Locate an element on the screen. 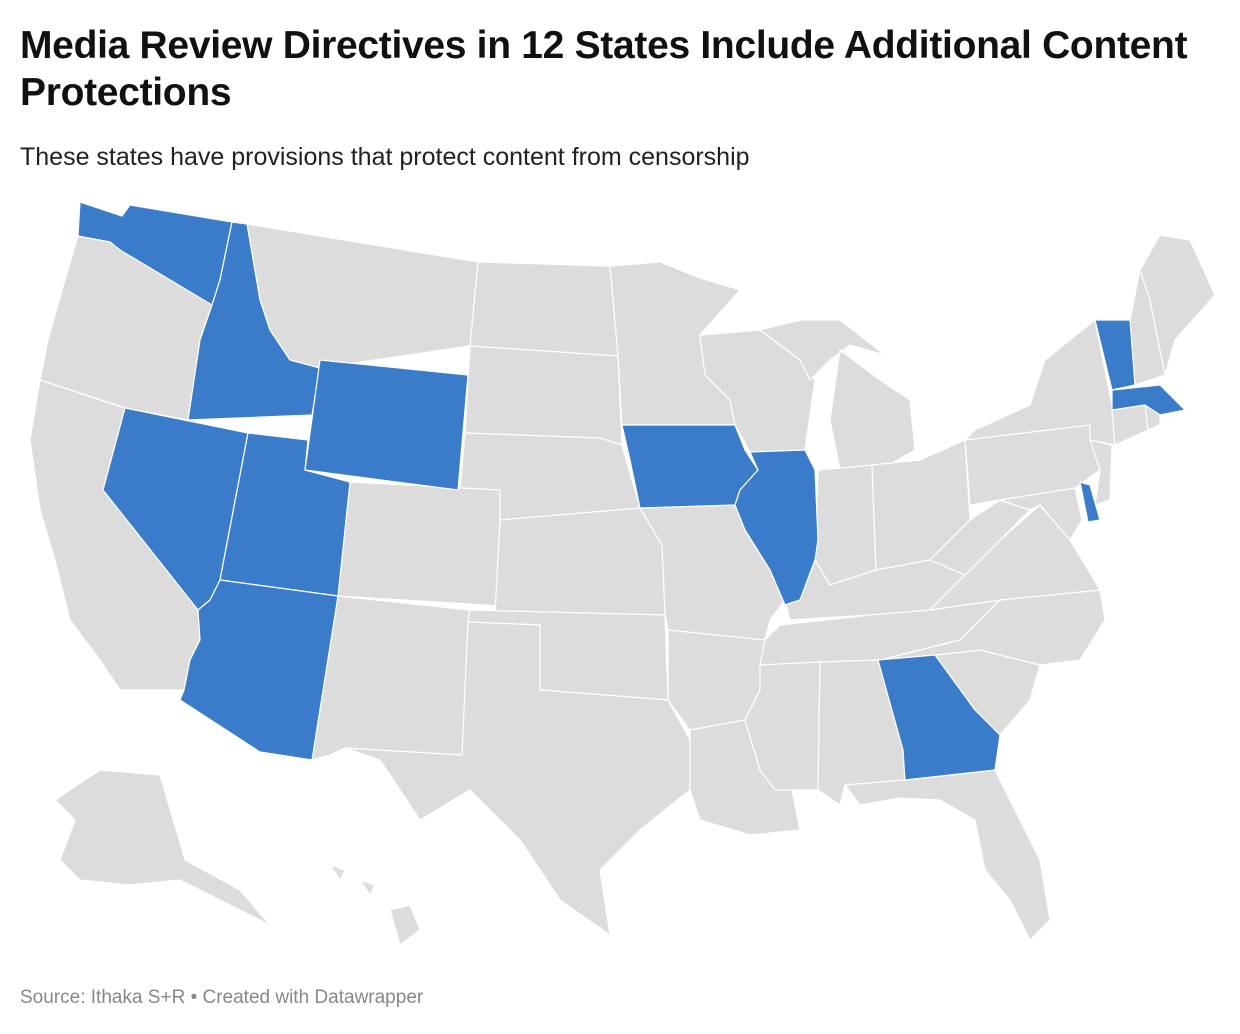  state-georgia is located at coordinates (939, 717).